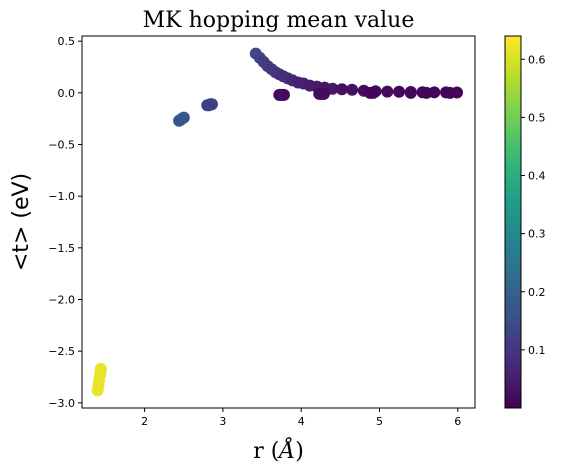 The height and width of the screenshot is (475, 563). What do you see at coordinates (537, 234) in the screenshot?
I see `colorbar-tick-label: 0.3` at bounding box center [537, 234].